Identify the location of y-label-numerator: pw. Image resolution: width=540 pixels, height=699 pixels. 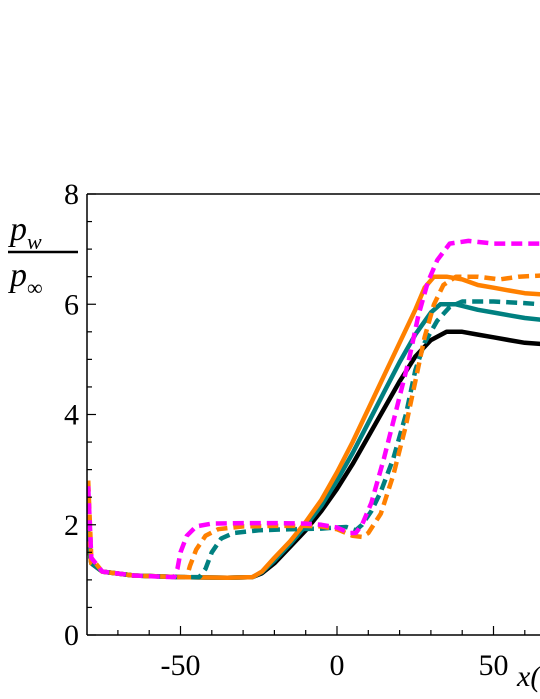
(25, 232).